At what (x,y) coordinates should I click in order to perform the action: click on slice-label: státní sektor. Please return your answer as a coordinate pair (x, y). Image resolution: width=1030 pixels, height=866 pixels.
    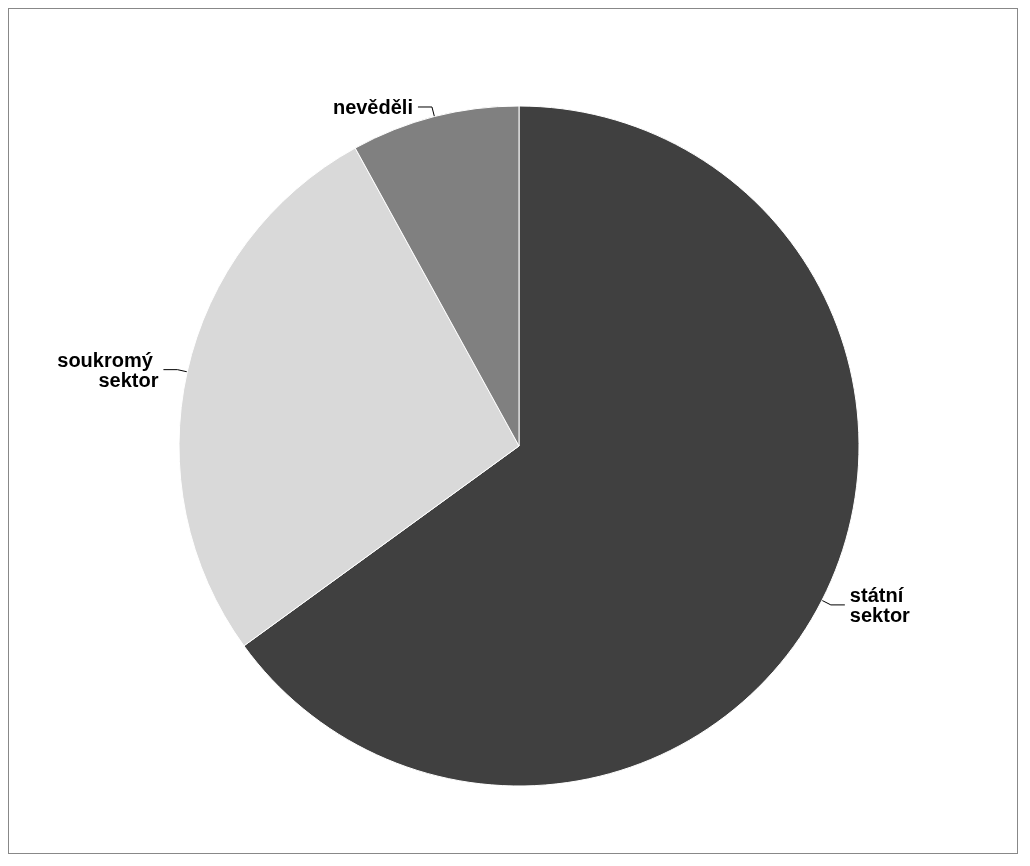
    Looking at the image, I should click on (880, 604).